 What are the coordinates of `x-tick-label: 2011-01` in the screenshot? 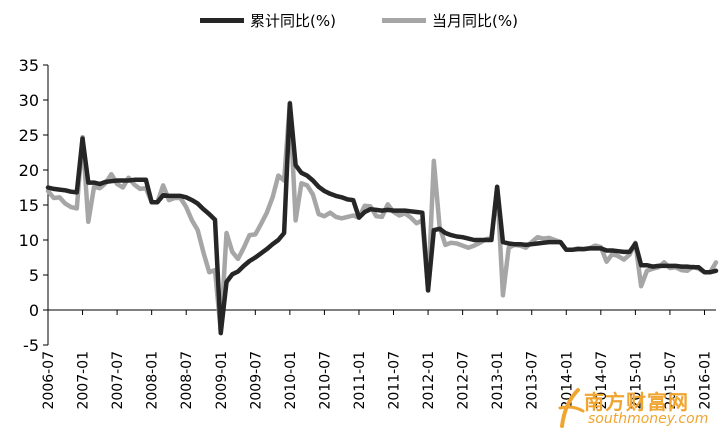 It's located at (360, 380).